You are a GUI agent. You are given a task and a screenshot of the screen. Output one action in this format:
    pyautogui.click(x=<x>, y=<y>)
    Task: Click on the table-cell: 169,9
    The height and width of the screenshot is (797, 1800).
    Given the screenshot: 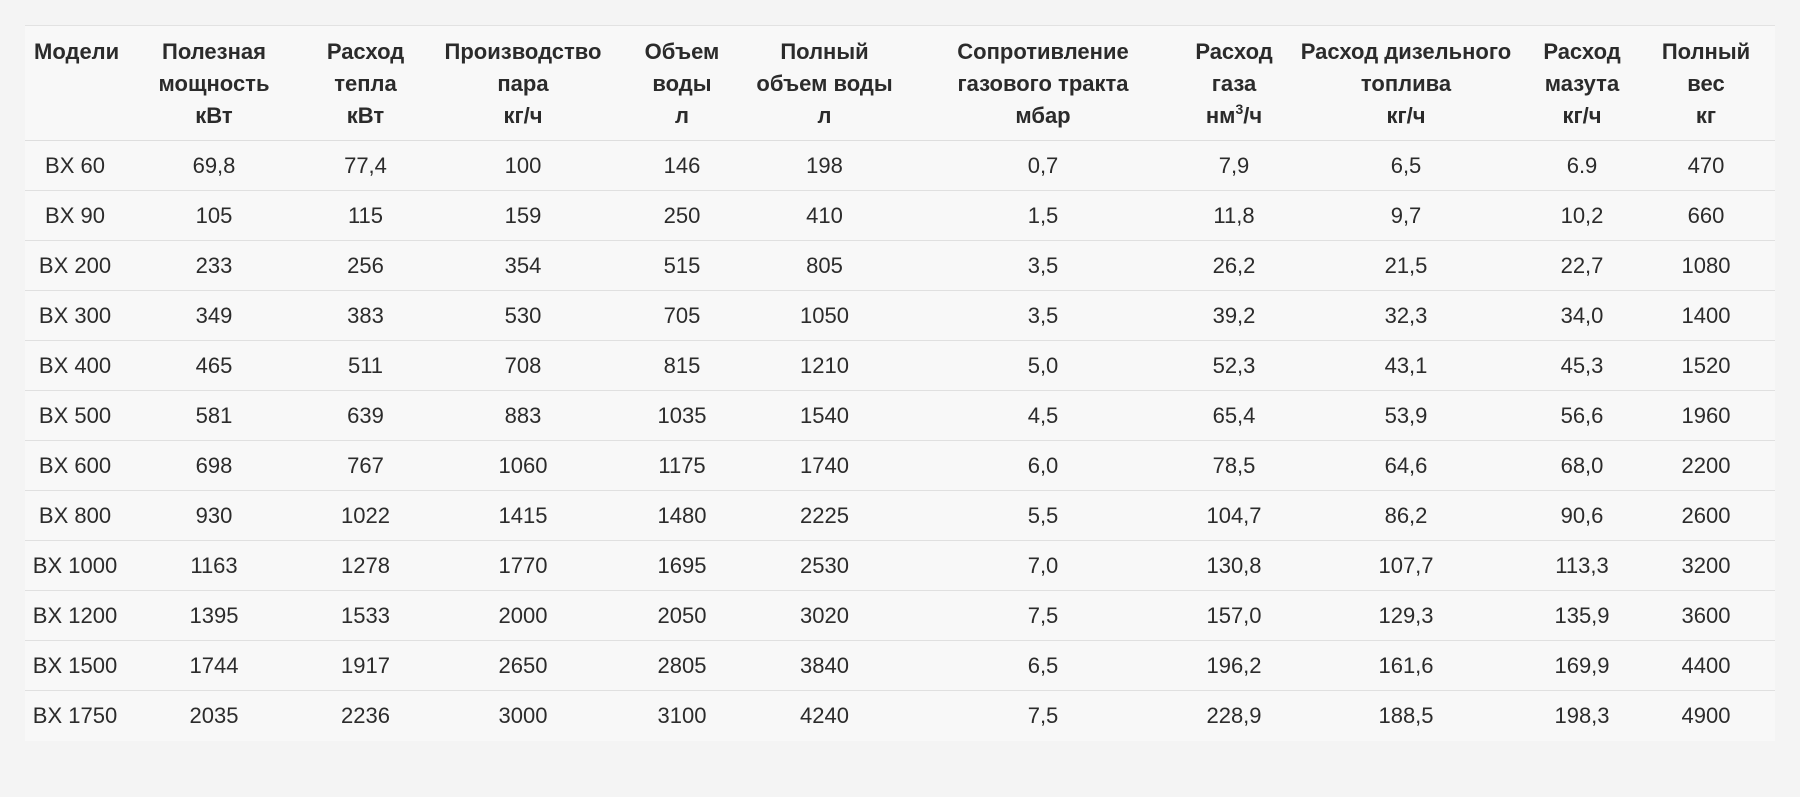 What is the action you would take?
    pyautogui.click(x=1582, y=665)
    